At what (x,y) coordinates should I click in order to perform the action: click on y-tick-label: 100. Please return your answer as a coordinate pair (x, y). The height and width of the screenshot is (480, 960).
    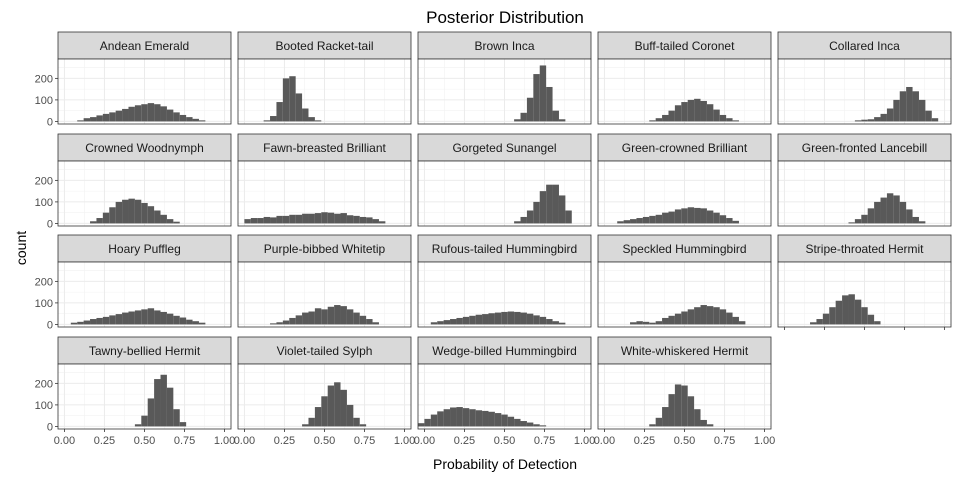
    Looking at the image, I should click on (44, 101).